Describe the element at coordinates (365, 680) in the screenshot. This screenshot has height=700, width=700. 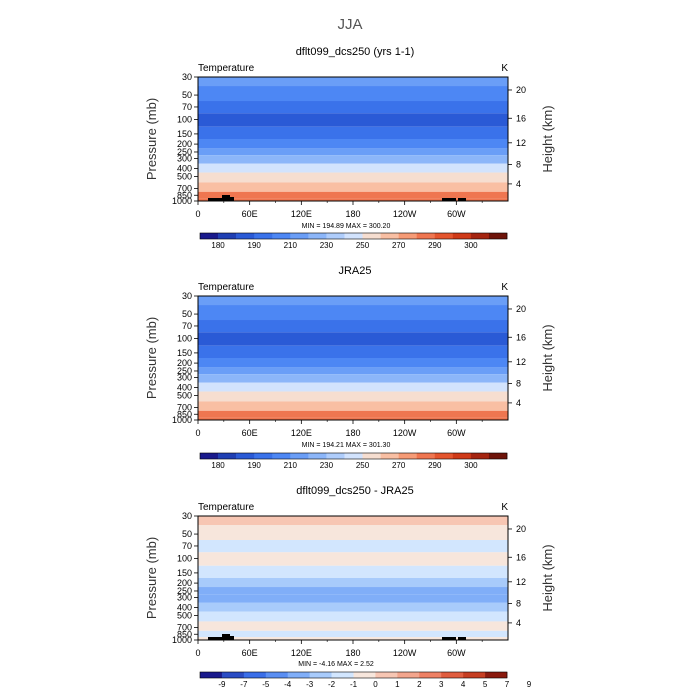
I see `colorbar: -9 -7 -5 -4 -3 -2 -1 0 1 2 3 4 5 7 9` at that location.